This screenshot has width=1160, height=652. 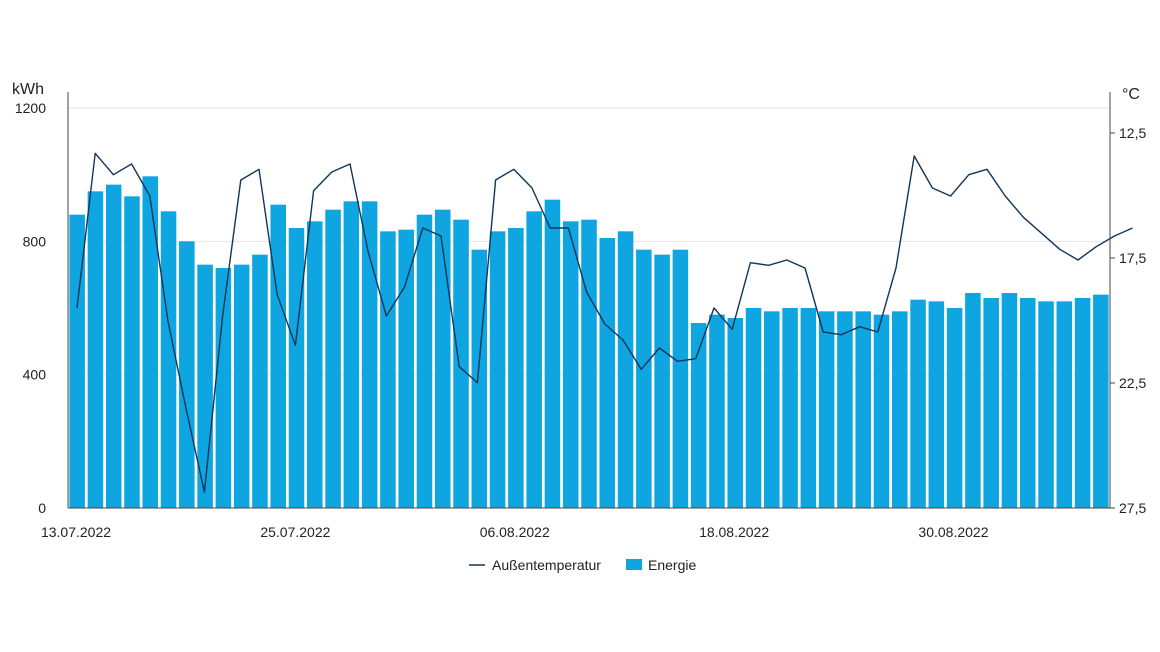 I want to click on right-tick-label: 22,5, so click(x=1132, y=383).